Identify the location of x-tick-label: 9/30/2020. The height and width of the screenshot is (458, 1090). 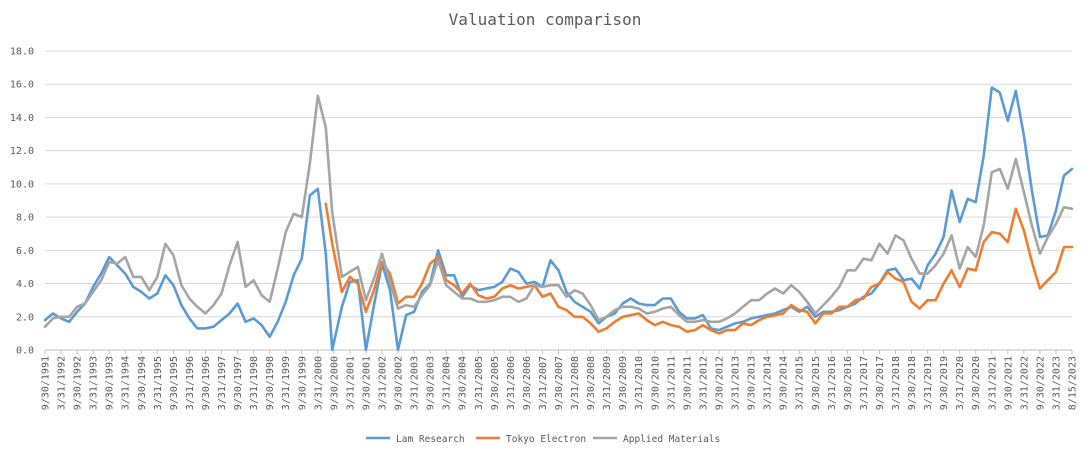
(976, 383).